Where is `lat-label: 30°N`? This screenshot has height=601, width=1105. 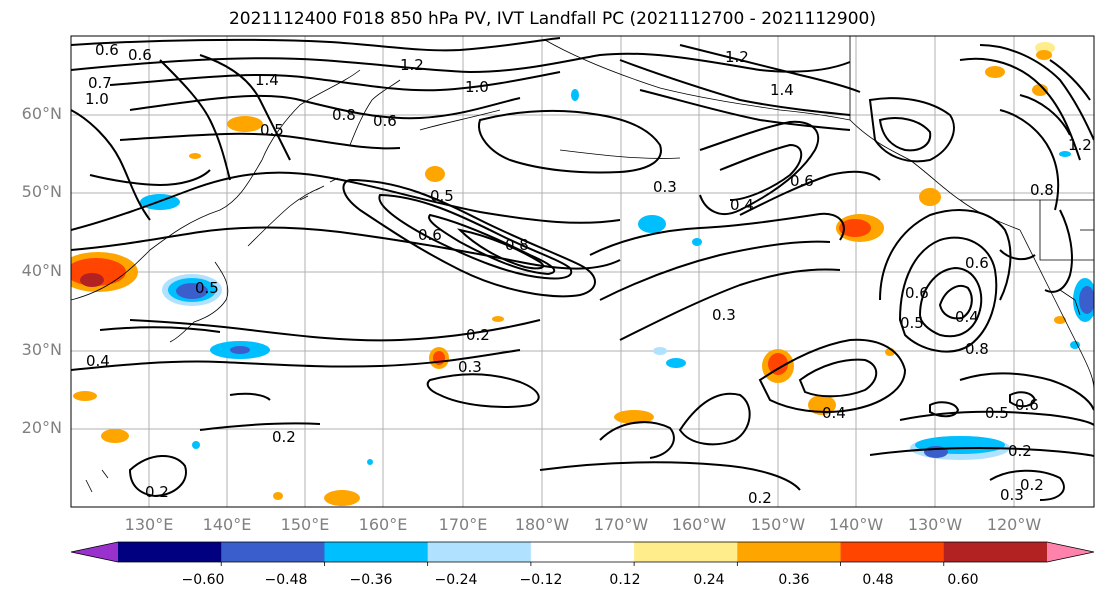
lat-label: 30°N is located at coordinates (41, 349).